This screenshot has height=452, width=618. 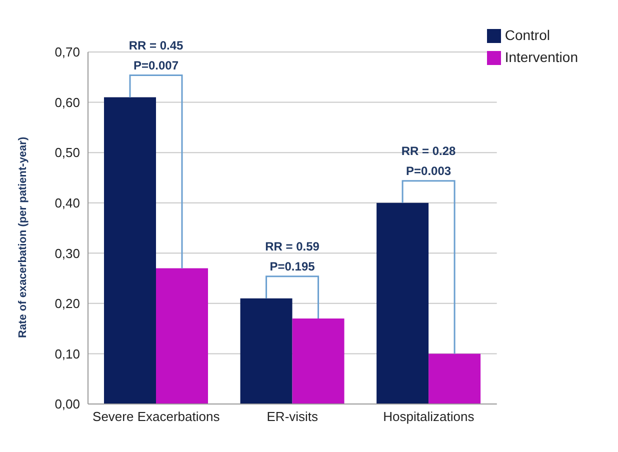 What do you see at coordinates (293, 266) in the screenshot?
I see `annotation: P=0.195` at bounding box center [293, 266].